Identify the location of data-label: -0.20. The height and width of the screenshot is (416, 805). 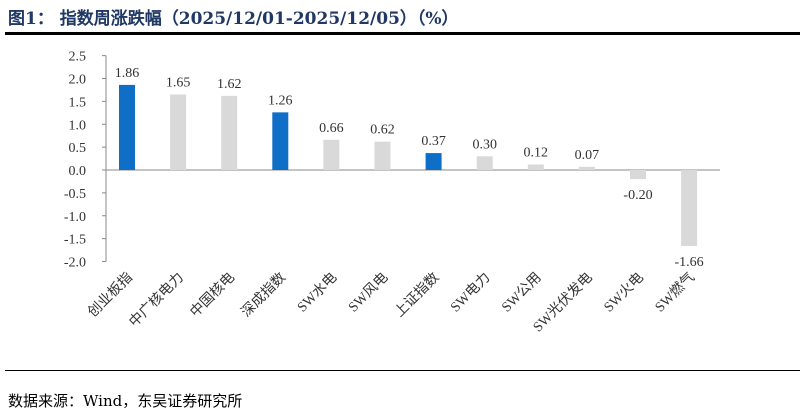
(637, 195).